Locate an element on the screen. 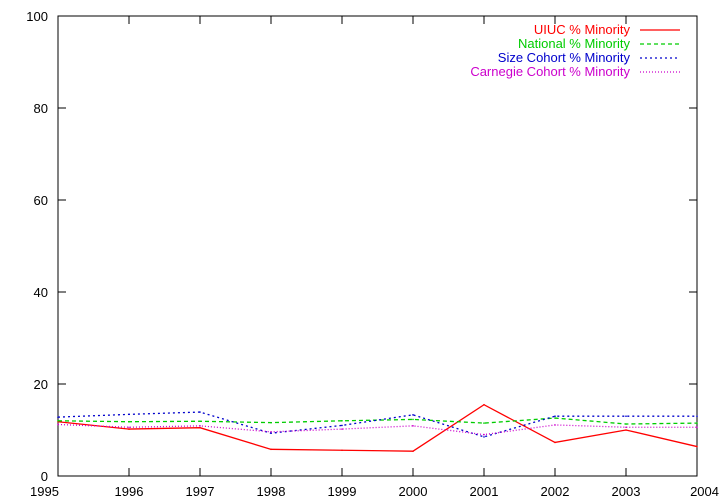  legend-label: National % Minority is located at coordinates (574, 43).